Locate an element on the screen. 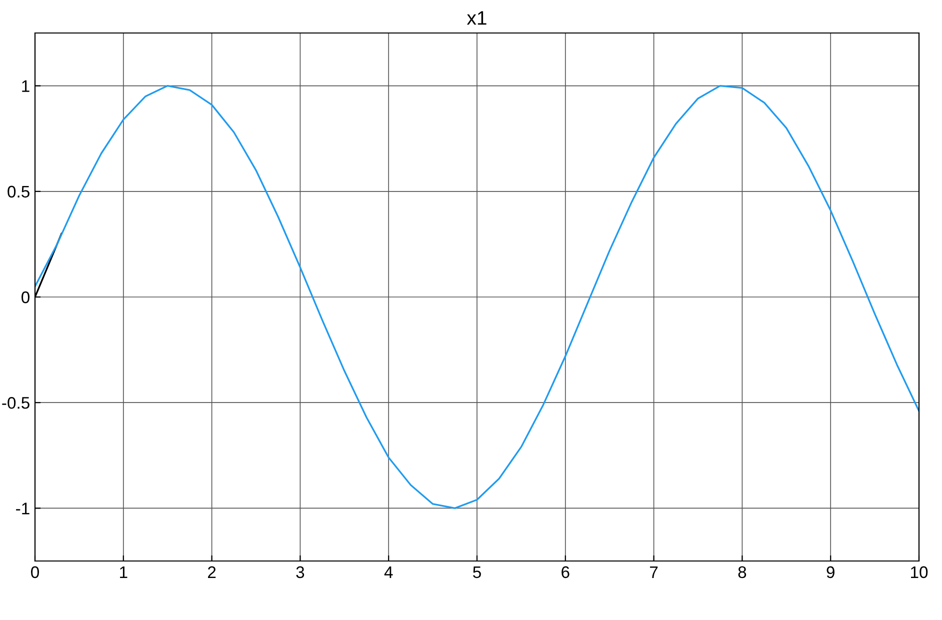  x-tick-label: 8 is located at coordinates (742, 572).